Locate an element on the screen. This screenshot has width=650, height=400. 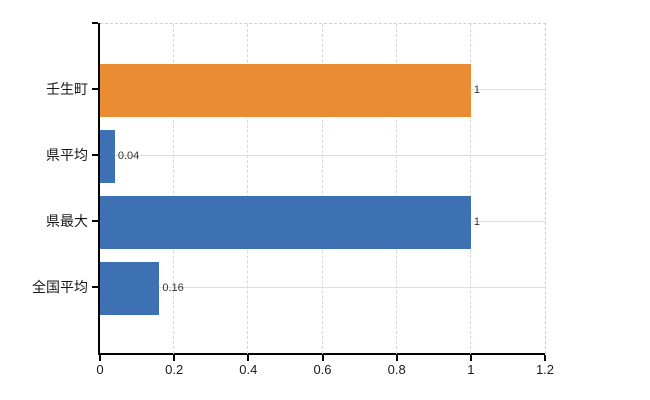
category-label-壬生町: 壬生町 is located at coordinates (67, 89).